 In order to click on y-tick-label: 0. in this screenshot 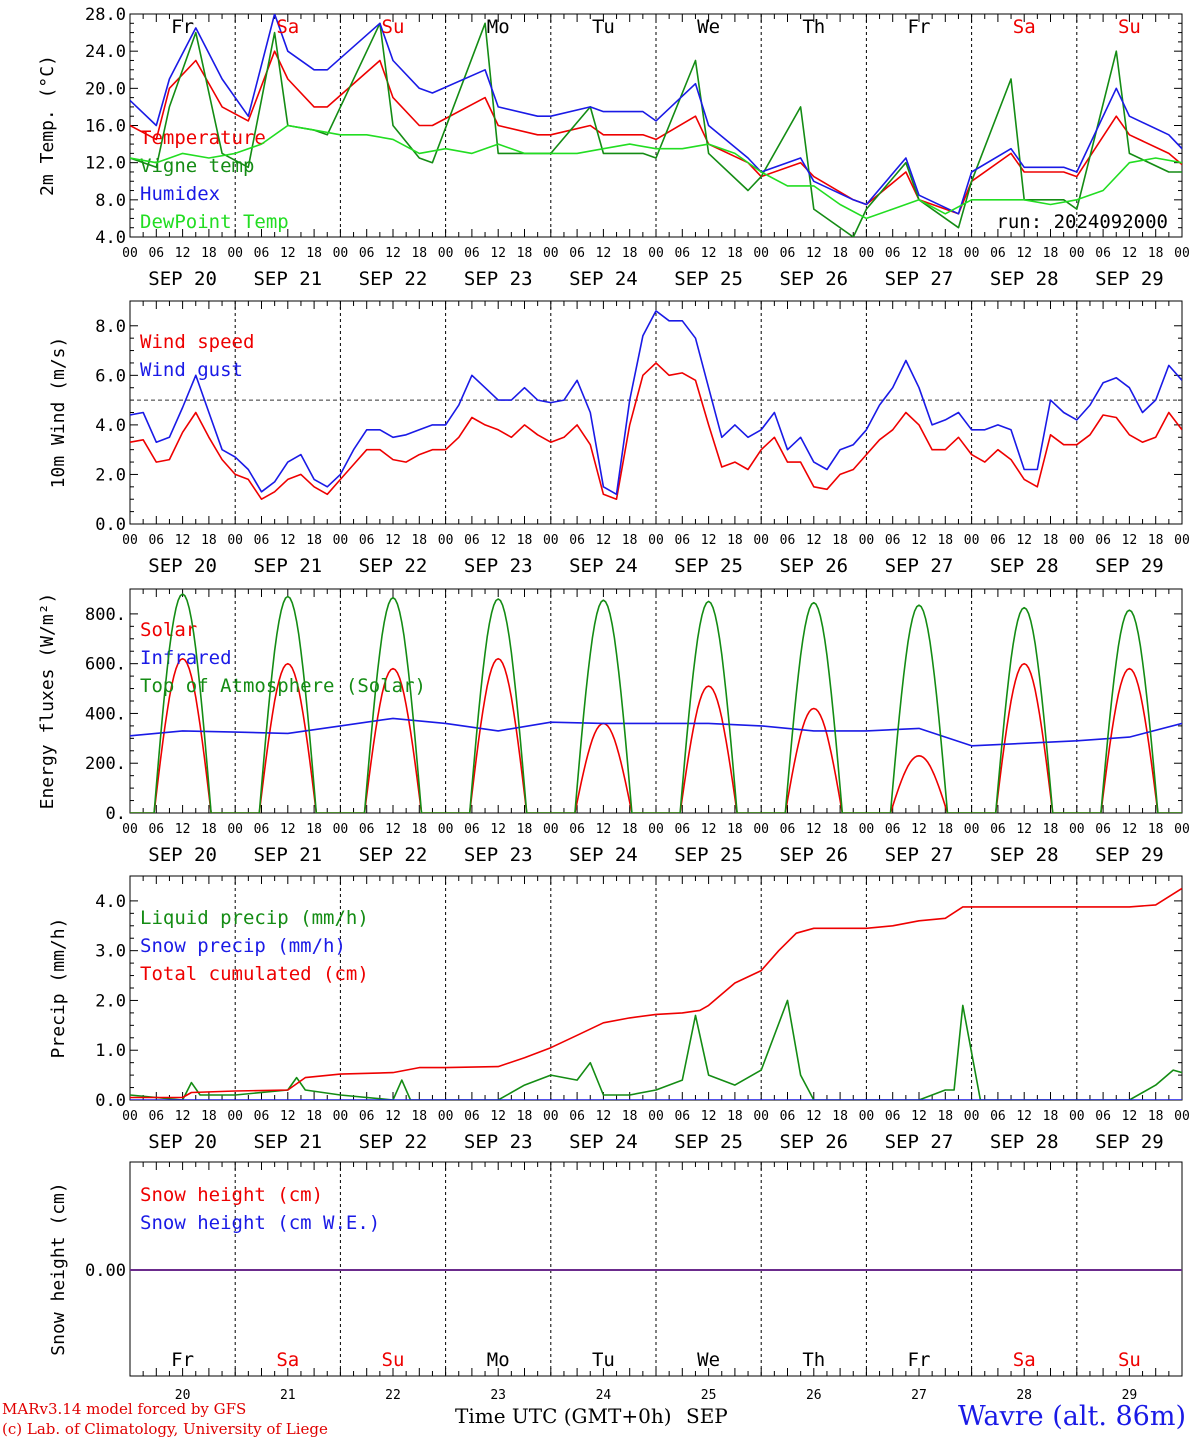, I will do `click(116, 814)`.